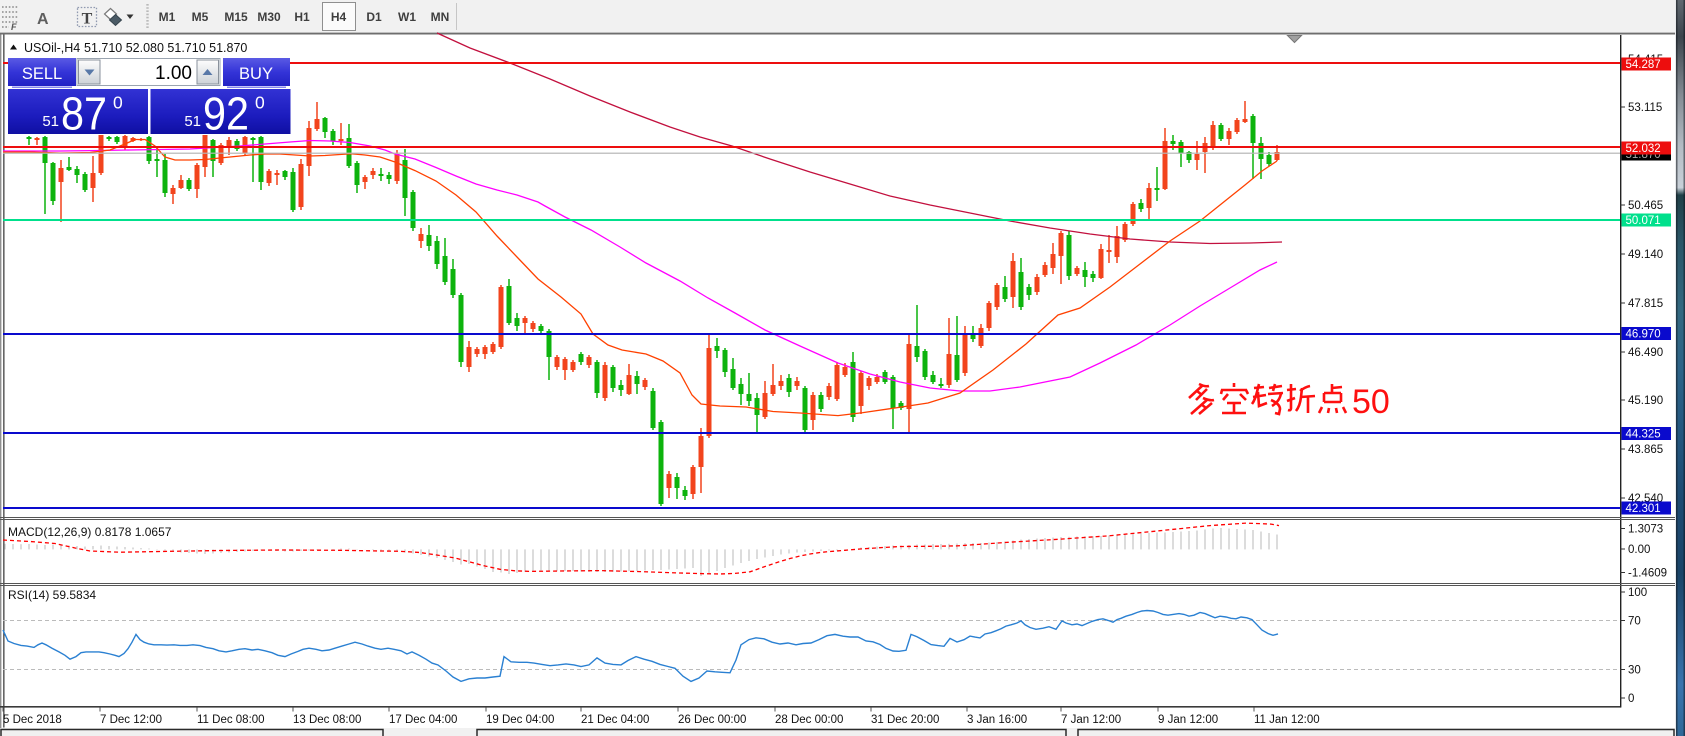 The width and height of the screenshot is (1685, 736). I want to click on svg-text: 51.710 52.080 51.710 51.870, so click(165, 48).